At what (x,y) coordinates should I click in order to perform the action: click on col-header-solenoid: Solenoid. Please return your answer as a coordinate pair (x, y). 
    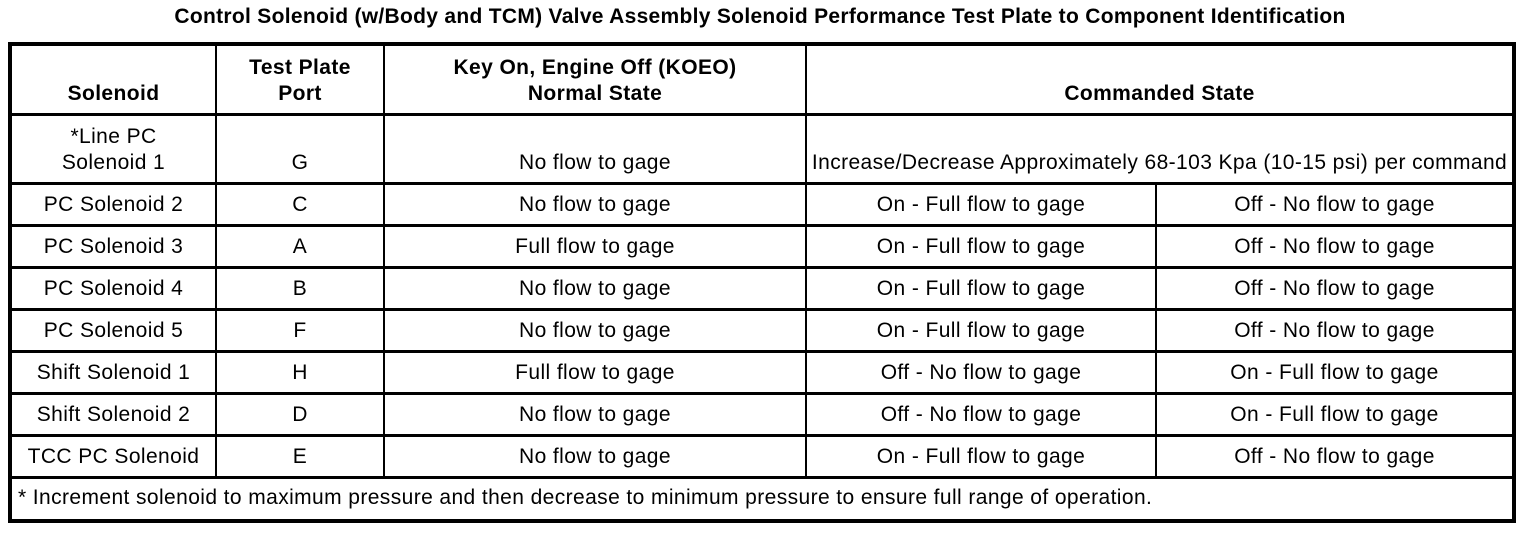
    Looking at the image, I should click on (113, 79).